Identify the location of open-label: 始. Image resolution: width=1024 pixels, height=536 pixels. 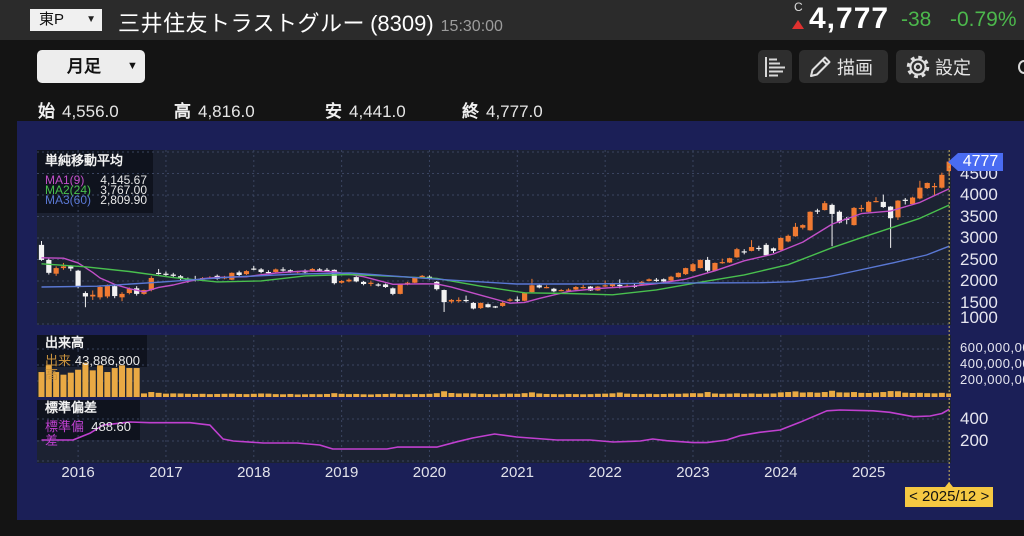
(46, 111).